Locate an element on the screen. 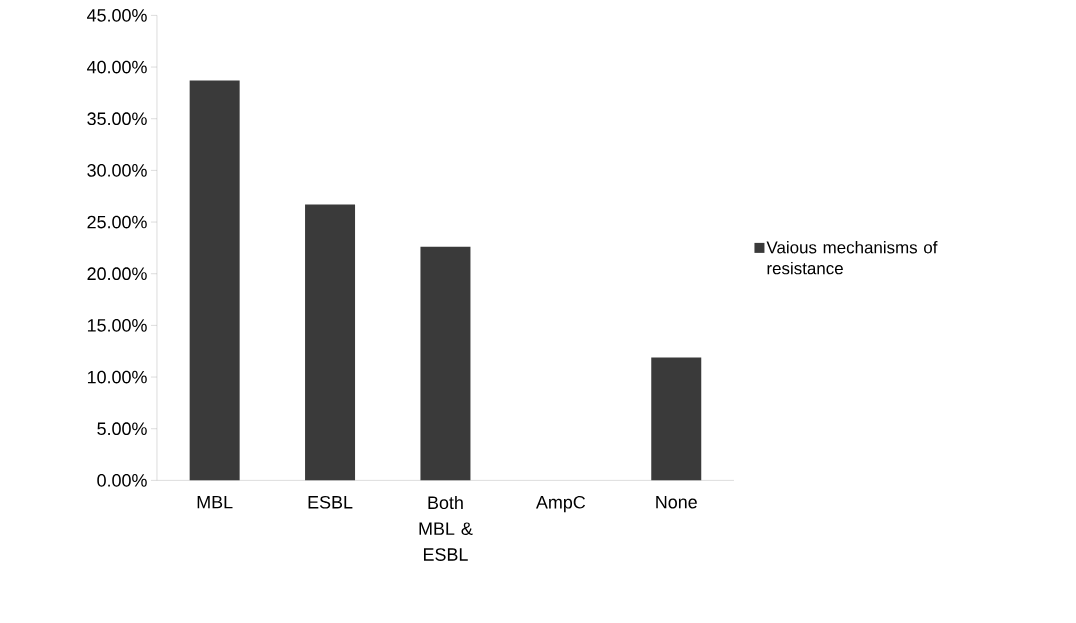 The width and height of the screenshot is (1076, 623). y-tick-label: 20.00% is located at coordinates (117, 274).